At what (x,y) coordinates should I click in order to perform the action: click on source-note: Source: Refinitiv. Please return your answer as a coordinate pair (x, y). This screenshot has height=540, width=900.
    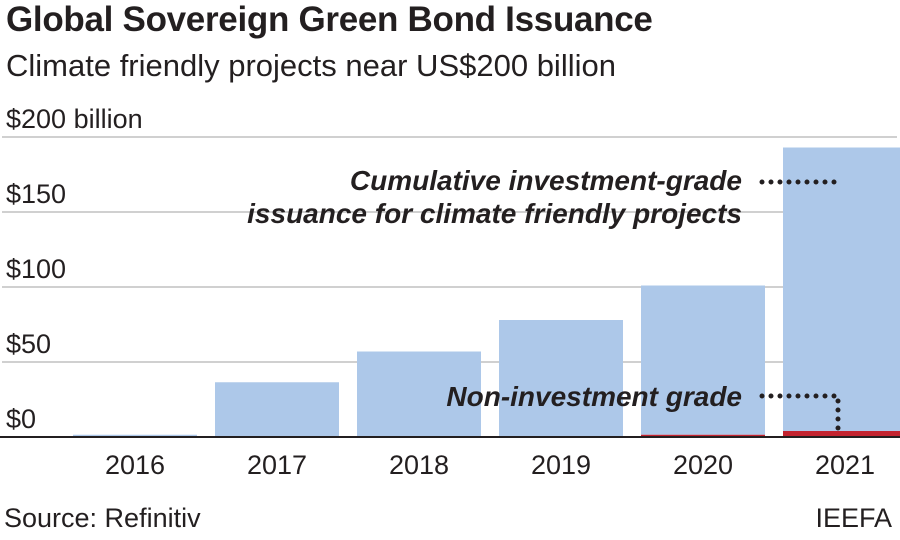
    Looking at the image, I should click on (102, 518).